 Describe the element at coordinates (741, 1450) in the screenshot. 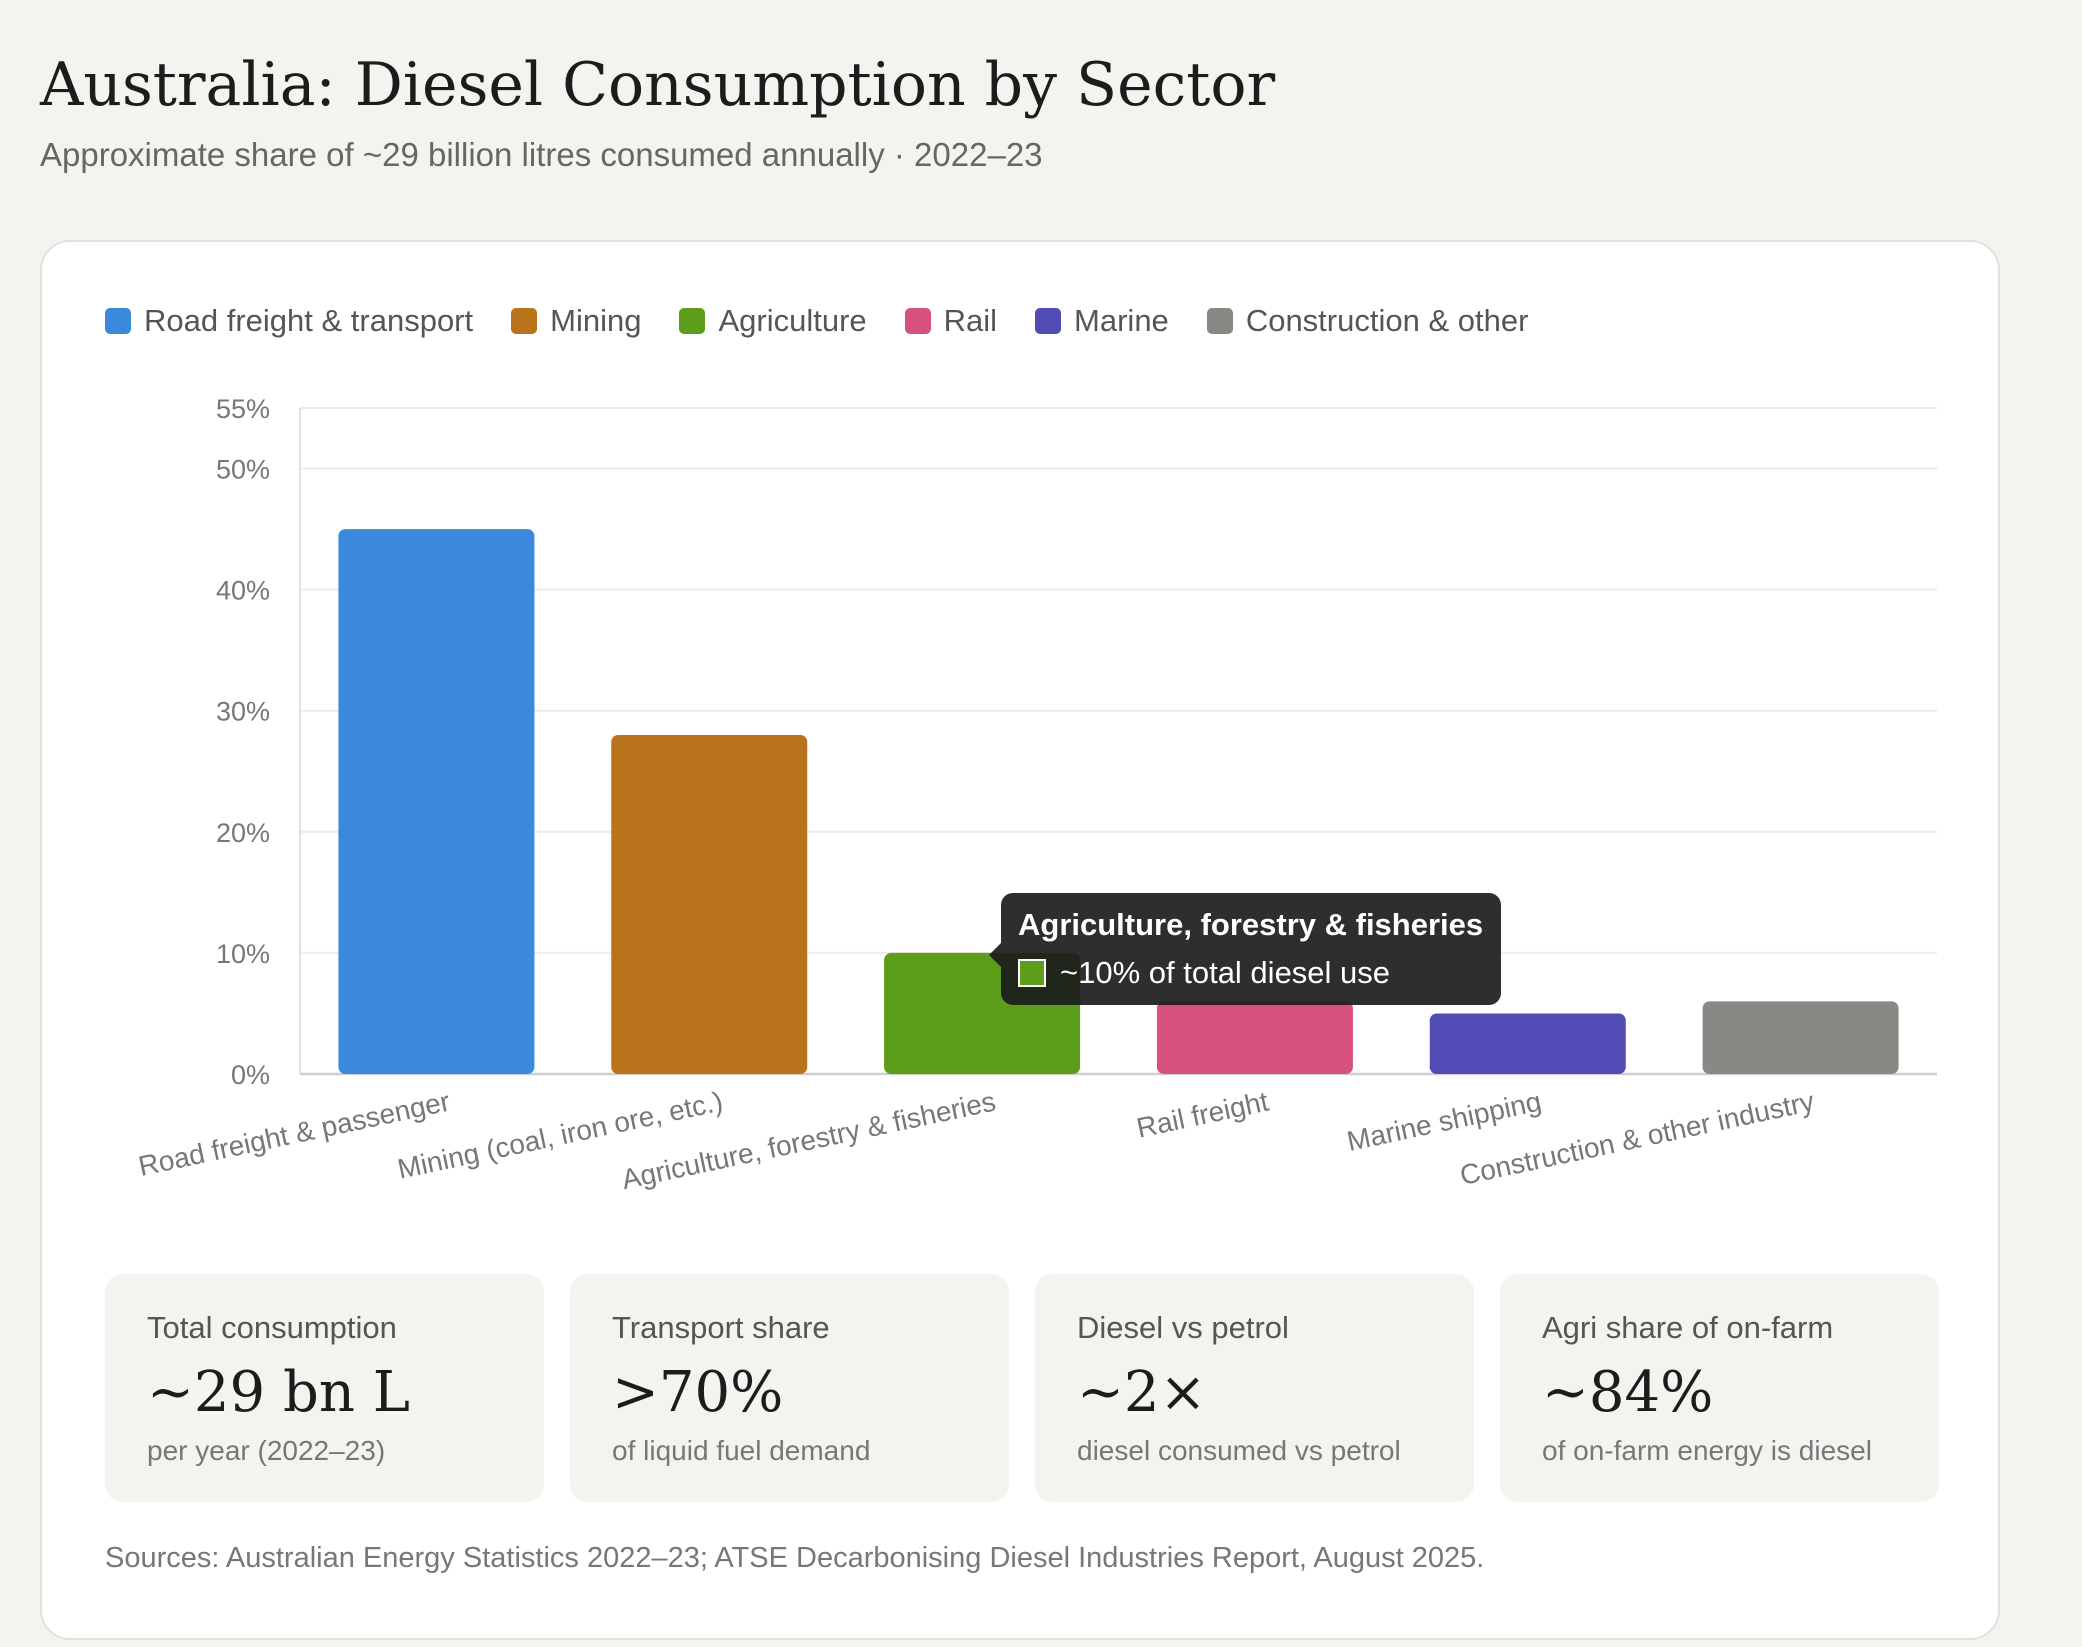

I see `stat-note: of liquid fuel demand` at that location.